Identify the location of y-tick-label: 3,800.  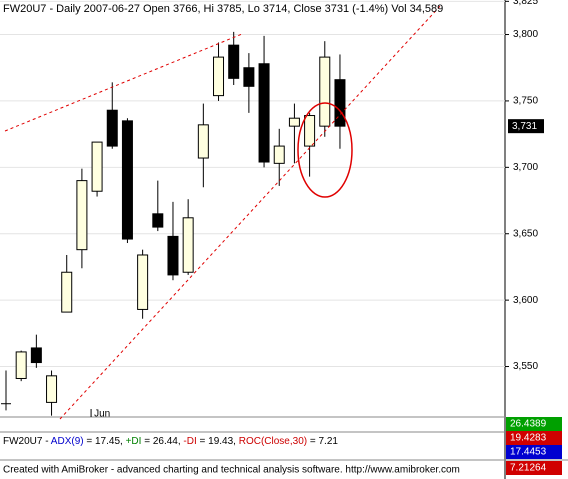
(525, 34).